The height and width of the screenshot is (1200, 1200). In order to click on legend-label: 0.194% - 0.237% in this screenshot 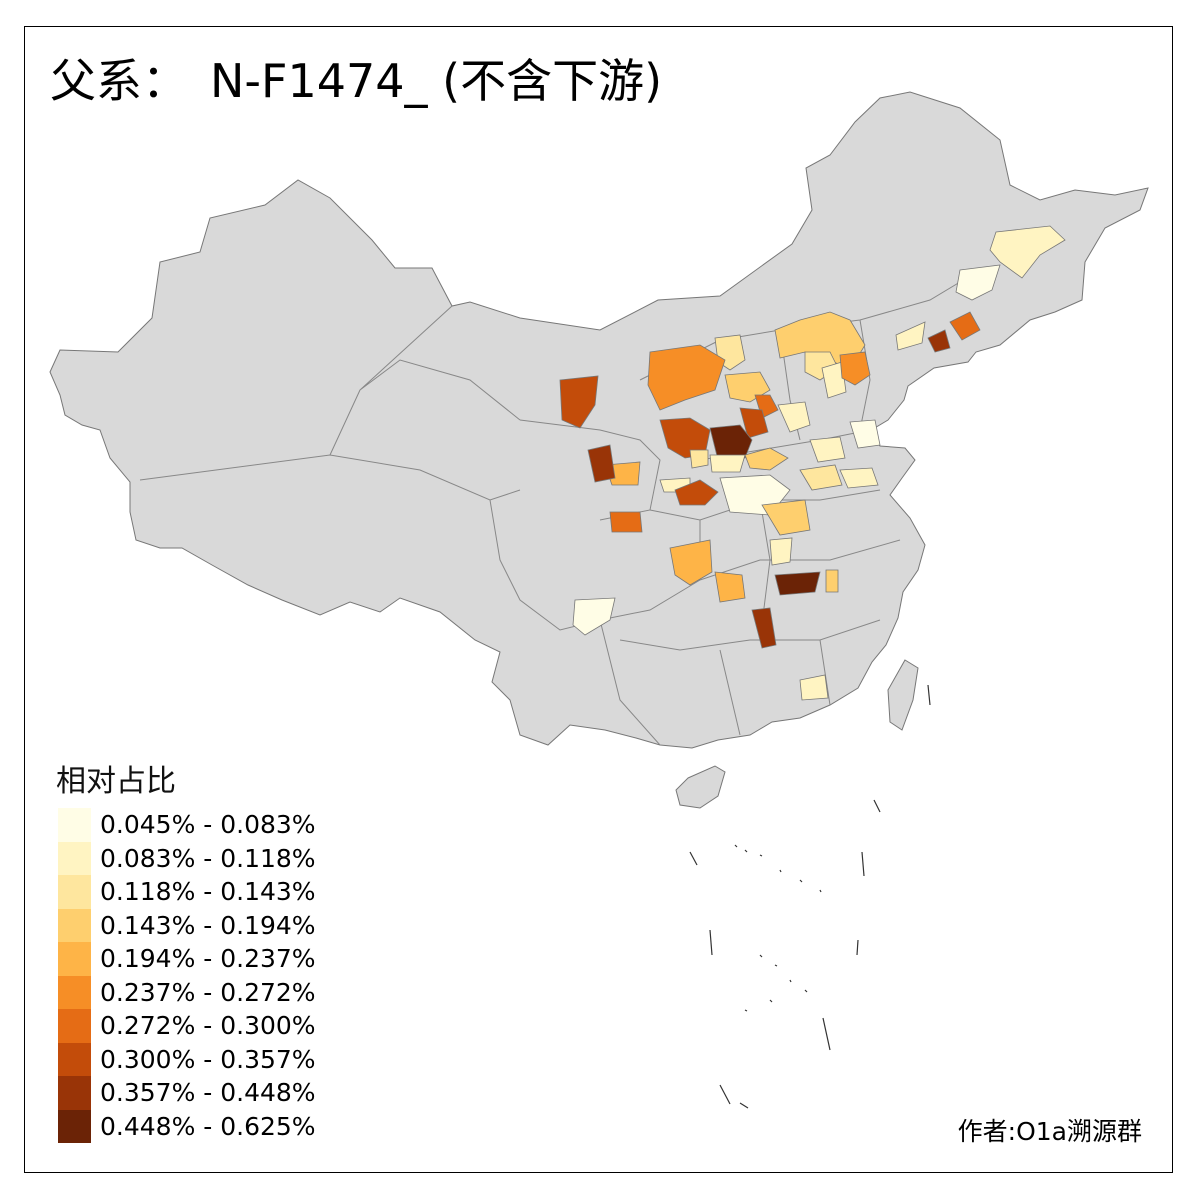, I will do `click(208, 959)`.